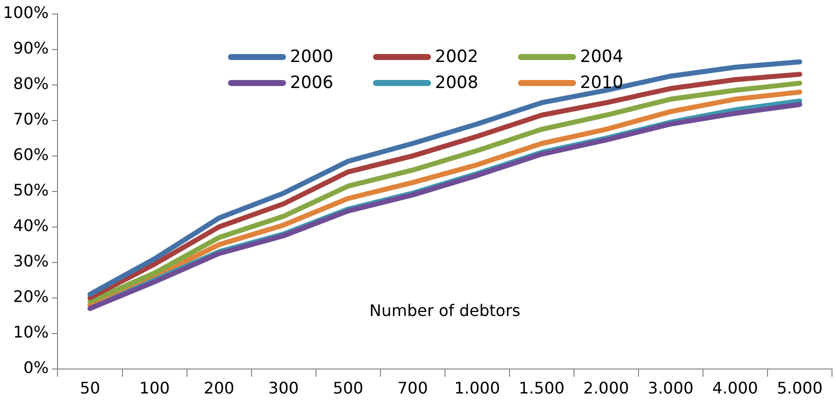  What do you see at coordinates (671, 388) in the screenshot?
I see `x-tick-label: 3.000` at bounding box center [671, 388].